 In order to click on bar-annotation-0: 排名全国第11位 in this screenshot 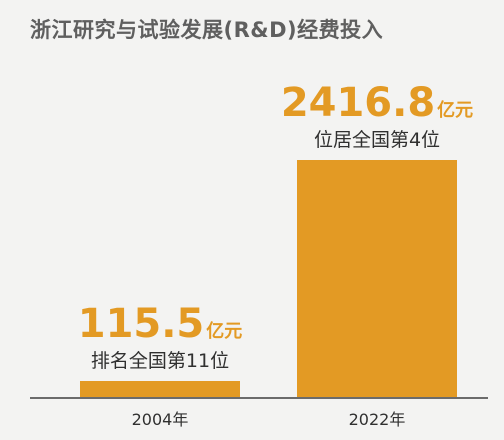, I will do `click(160, 361)`.